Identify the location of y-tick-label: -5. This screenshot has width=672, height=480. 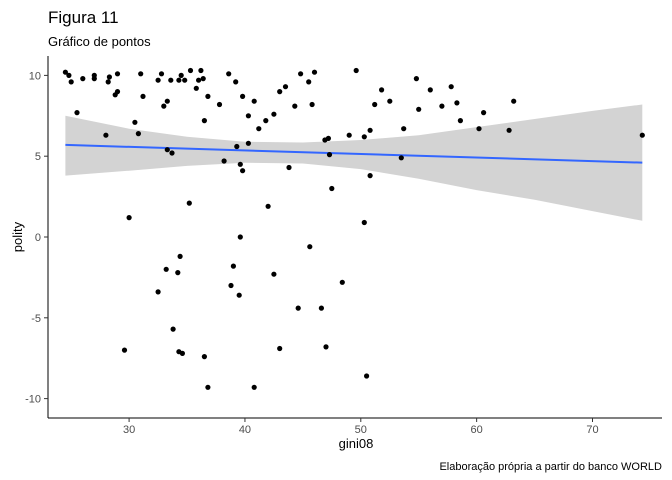
(36, 319).